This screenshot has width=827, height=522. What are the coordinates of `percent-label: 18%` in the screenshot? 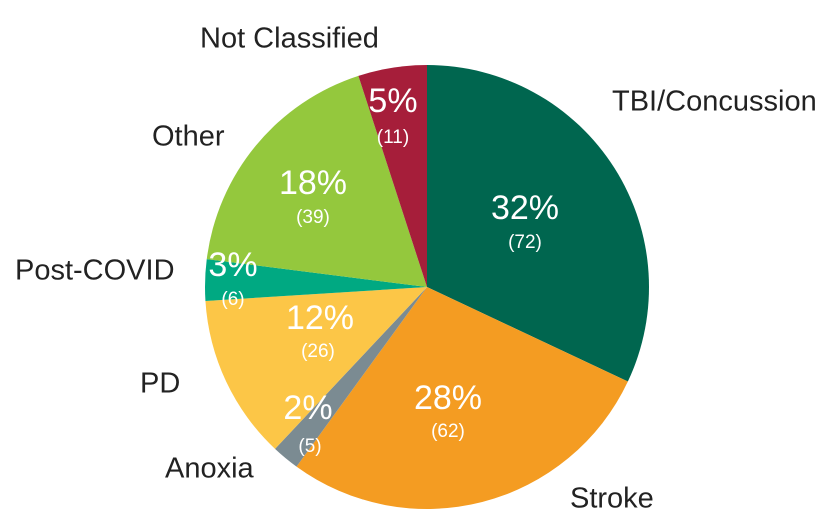 It's located at (313, 183).